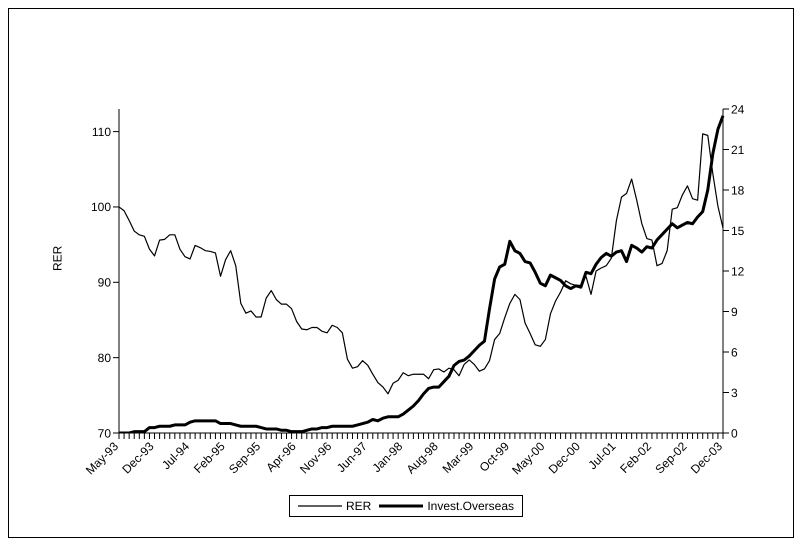 This screenshot has width=802, height=546. Describe the element at coordinates (734, 433) in the screenshot. I see `y2-tick-label: 0` at that location.